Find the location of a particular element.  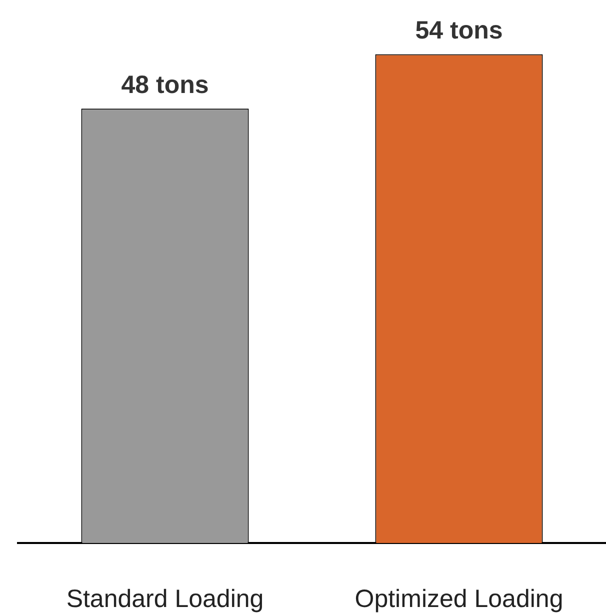

x-tick-label: Standard Loading is located at coordinates (165, 598).